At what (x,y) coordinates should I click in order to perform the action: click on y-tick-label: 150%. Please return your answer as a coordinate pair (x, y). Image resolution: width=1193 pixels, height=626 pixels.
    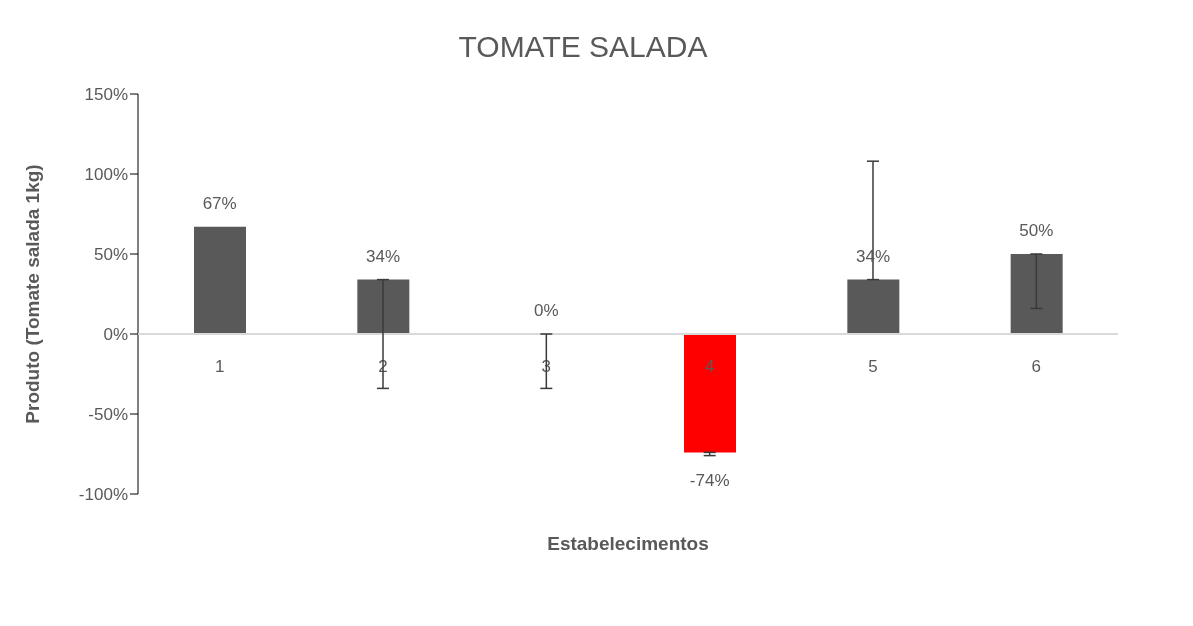
    Looking at the image, I should click on (106, 95).